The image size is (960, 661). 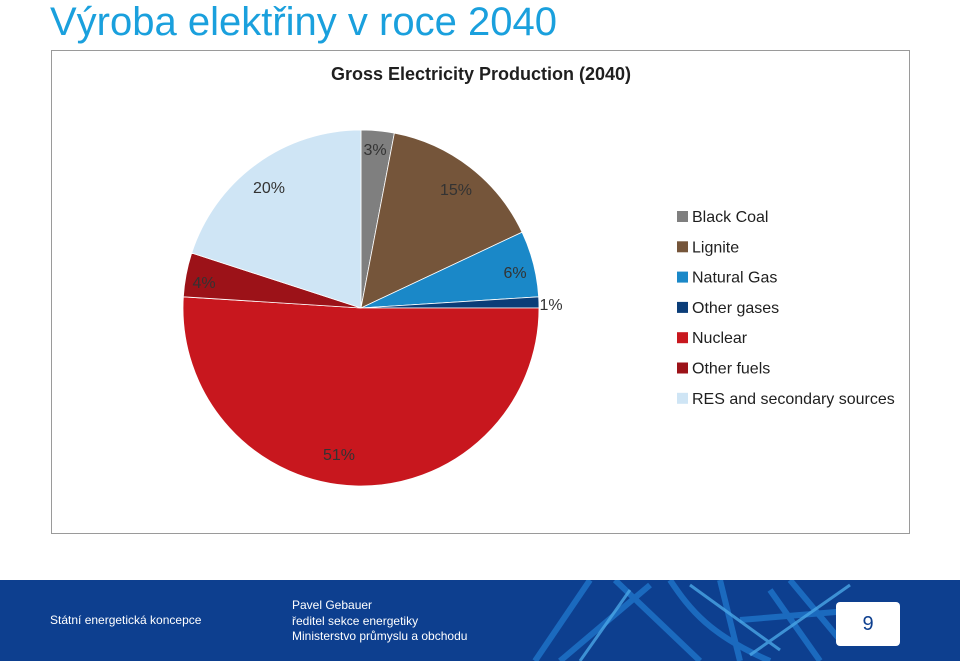 I want to click on legend-swatch-res-and-secondary-sources, so click(x=682, y=398).